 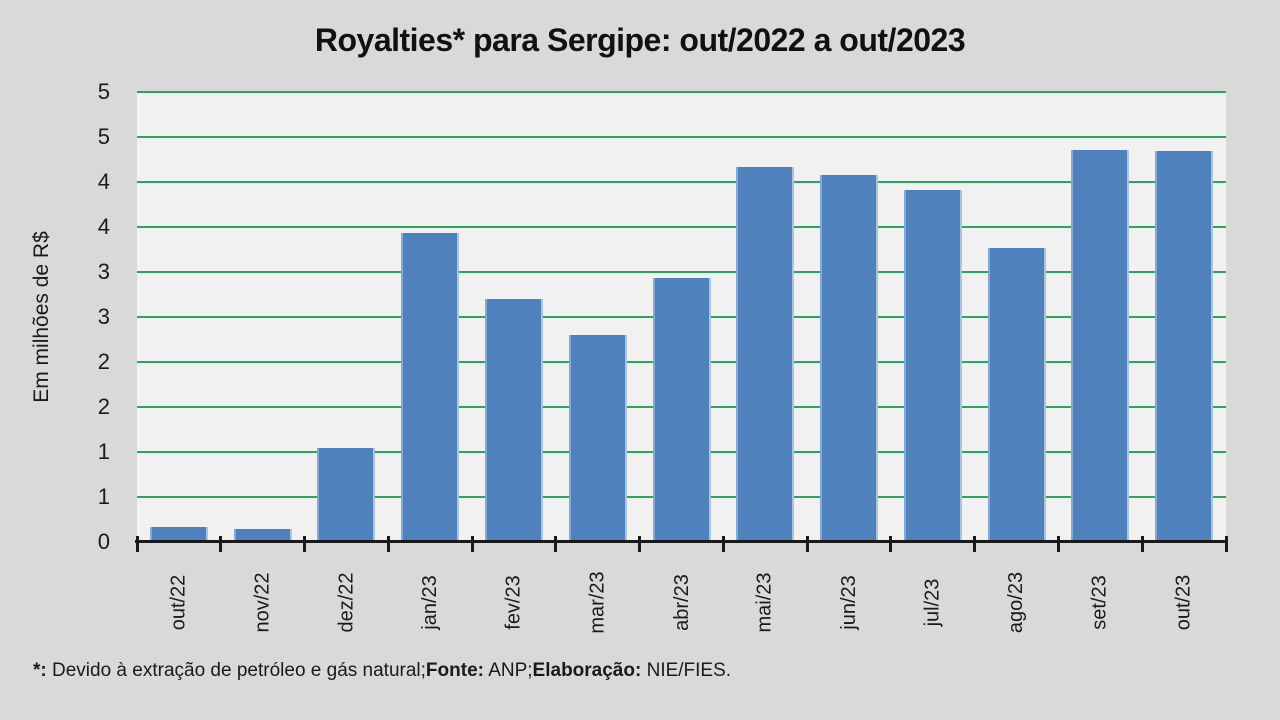 I want to click on bar-mai/23, so click(x=765, y=354).